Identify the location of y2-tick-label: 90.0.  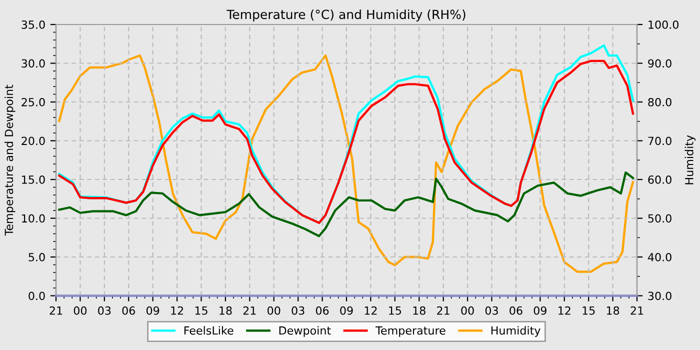
(660, 63).